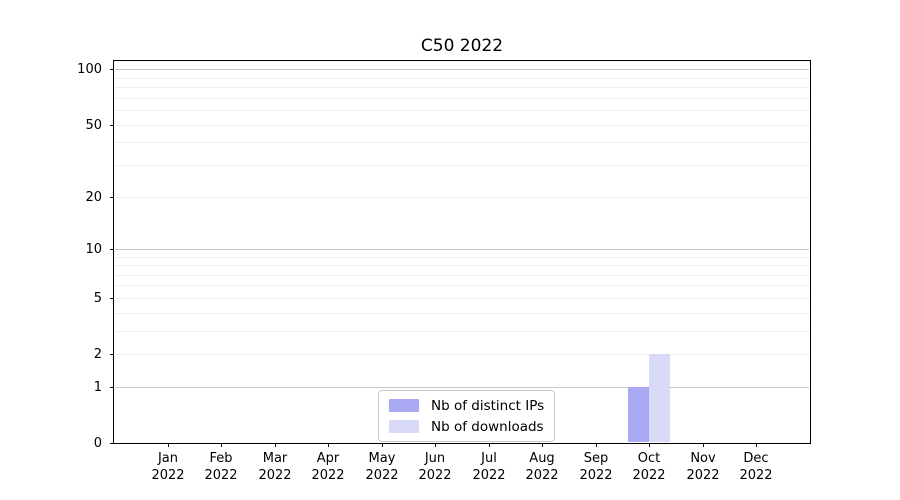 The height and width of the screenshot is (500, 900). What do you see at coordinates (328, 467) in the screenshot?
I see `x-tick-label: Apr 2022` at bounding box center [328, 467].